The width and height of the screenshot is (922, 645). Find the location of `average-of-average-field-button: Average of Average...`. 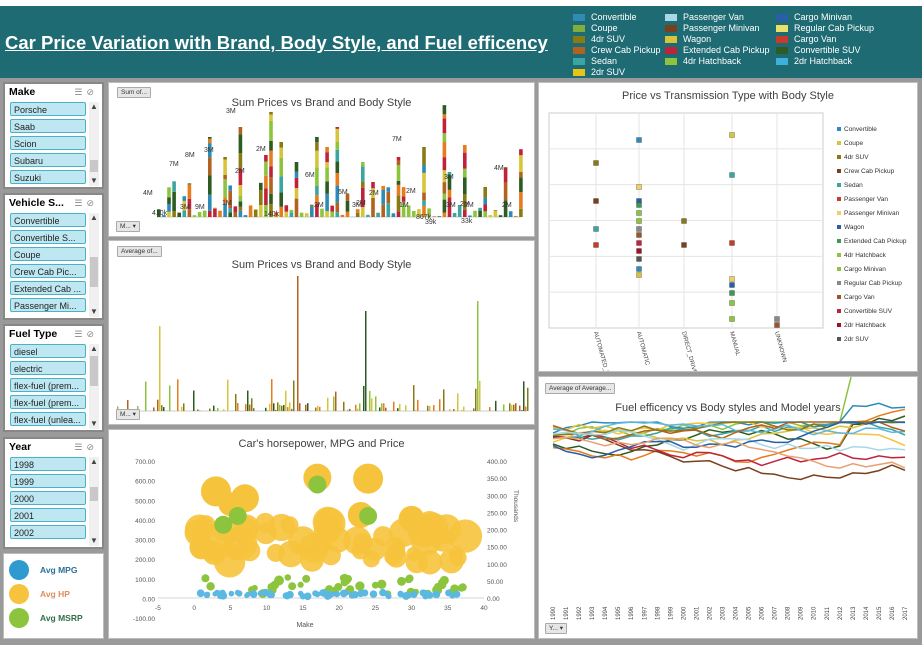

average-of-average-field-button: Average of Average... is located at coordinates (580, 388).